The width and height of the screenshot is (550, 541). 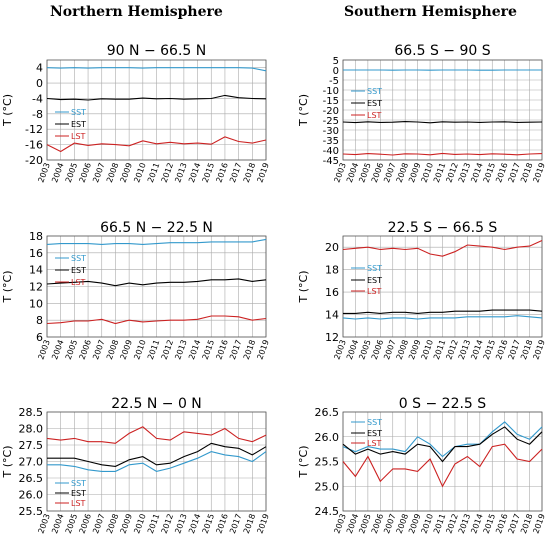 I want to click on panel-title: 22.5 S − 66.5 S, so click(x=443, y=228).